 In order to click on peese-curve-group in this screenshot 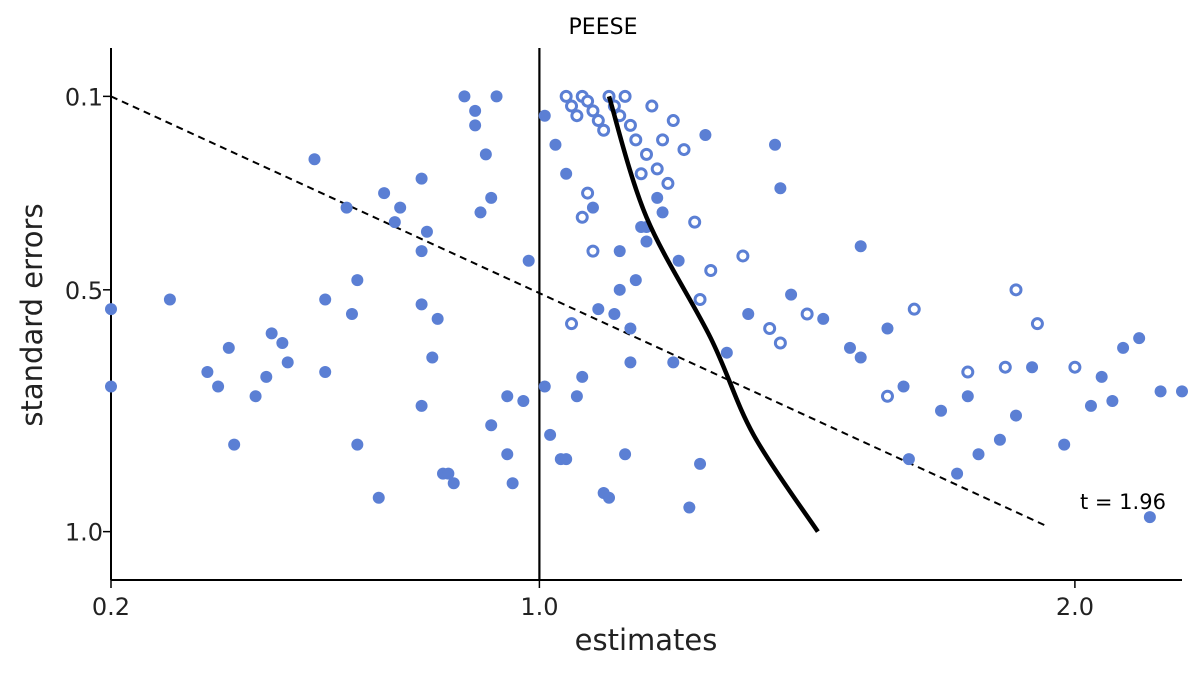, I will do `click(713, 314)`.